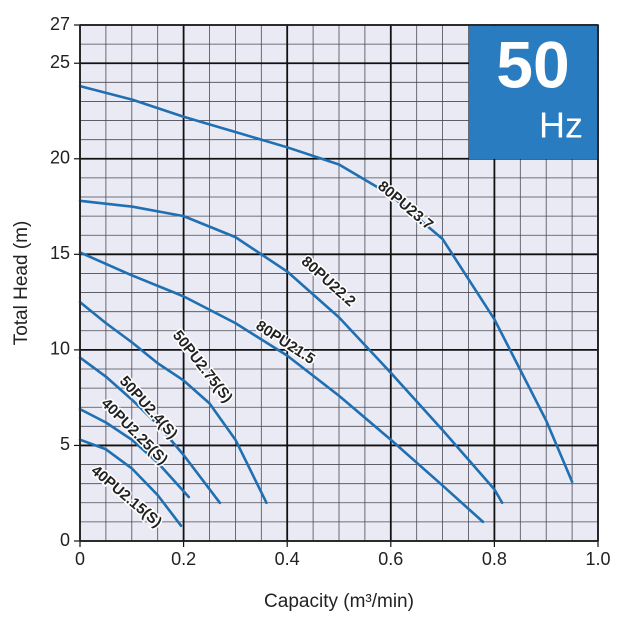 The image size is (631, 628). Describe the element at coordinates (80, 559) in the screenshot. I see `x-tick-label: 0` at that location.